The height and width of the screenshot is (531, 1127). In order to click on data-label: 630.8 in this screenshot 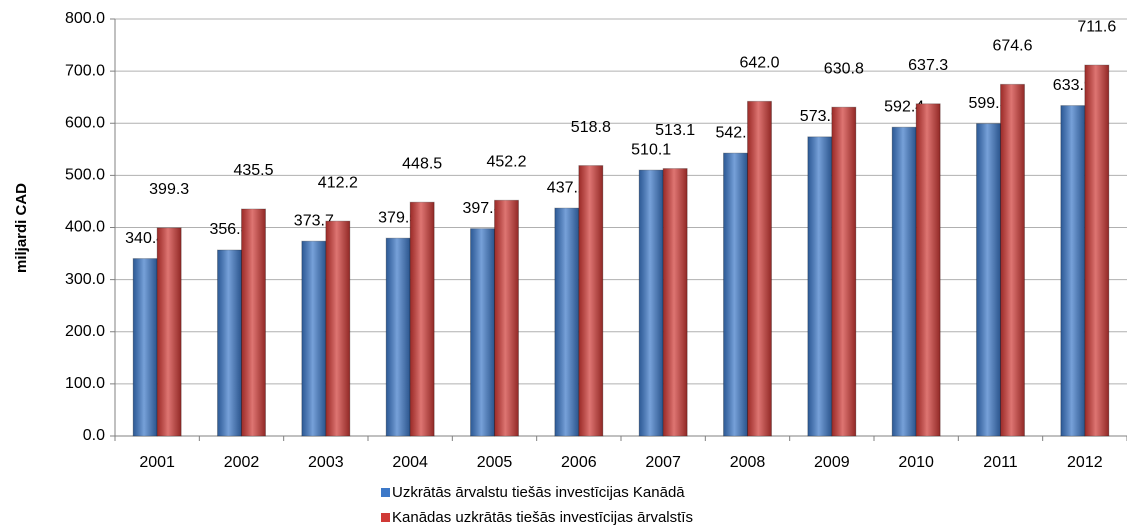, I will do `click(844, 68)`.